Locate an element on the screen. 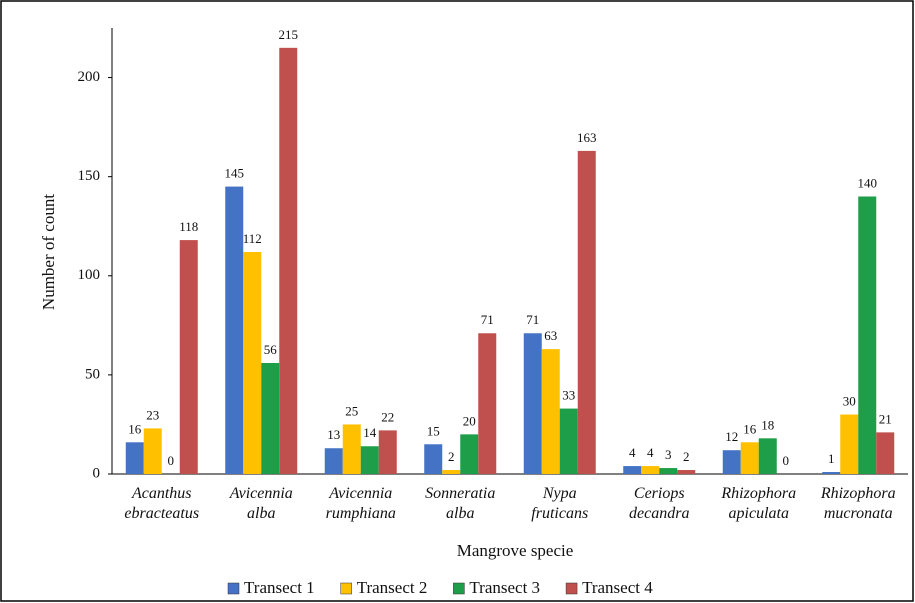 This screenshot has height=603, width=915. x-tick-label: Acanthus ebracteatus is located at coordinates (161, 503).